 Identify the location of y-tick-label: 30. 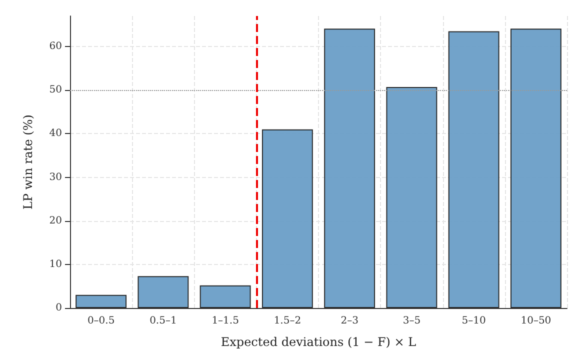
(55, 177).